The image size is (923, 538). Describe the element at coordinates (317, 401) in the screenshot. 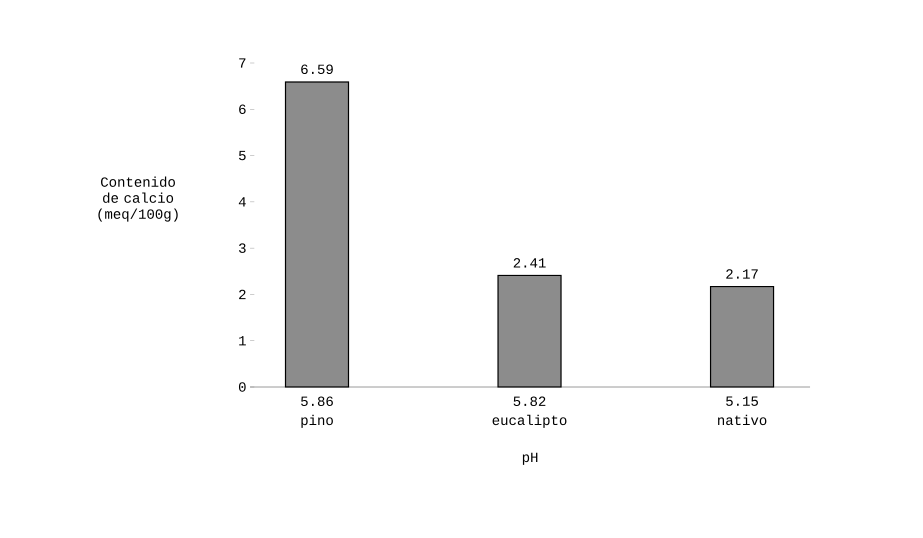

I see `text: 5.86` at that location.